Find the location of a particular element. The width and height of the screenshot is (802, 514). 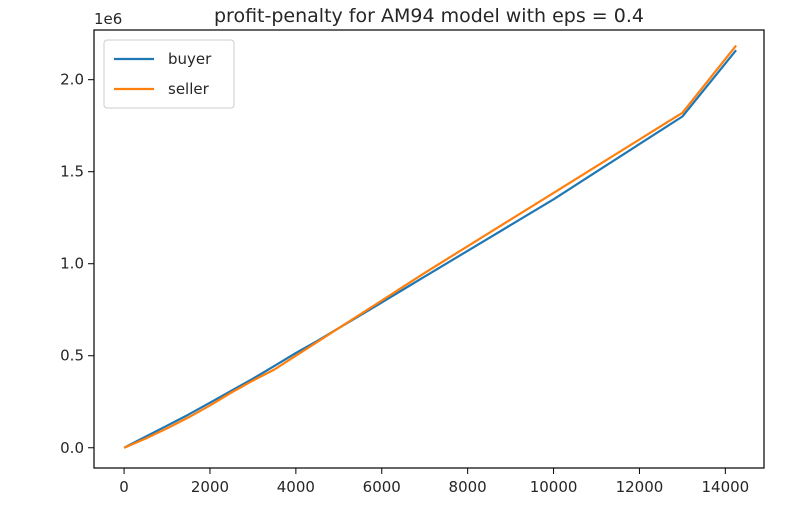

x-axis: 0 2000 4000 6000 8000 10000 12000 14000 is located at coordinates (434, 482).